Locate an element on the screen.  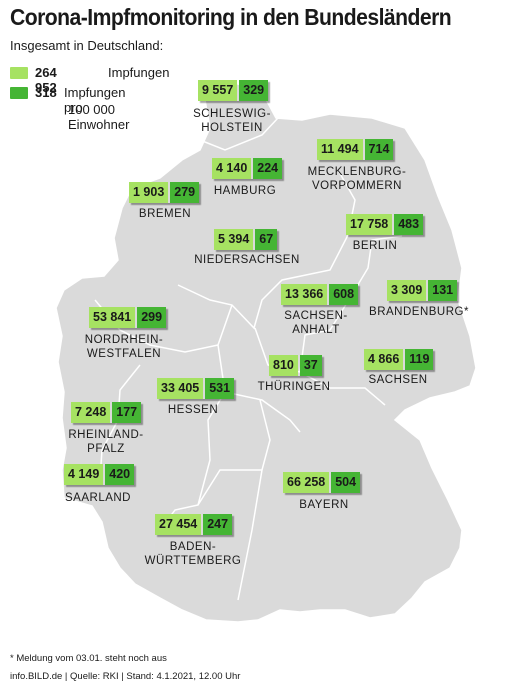
state-badge-bremen: 1 903 279 is located at coordinates (164, 192).